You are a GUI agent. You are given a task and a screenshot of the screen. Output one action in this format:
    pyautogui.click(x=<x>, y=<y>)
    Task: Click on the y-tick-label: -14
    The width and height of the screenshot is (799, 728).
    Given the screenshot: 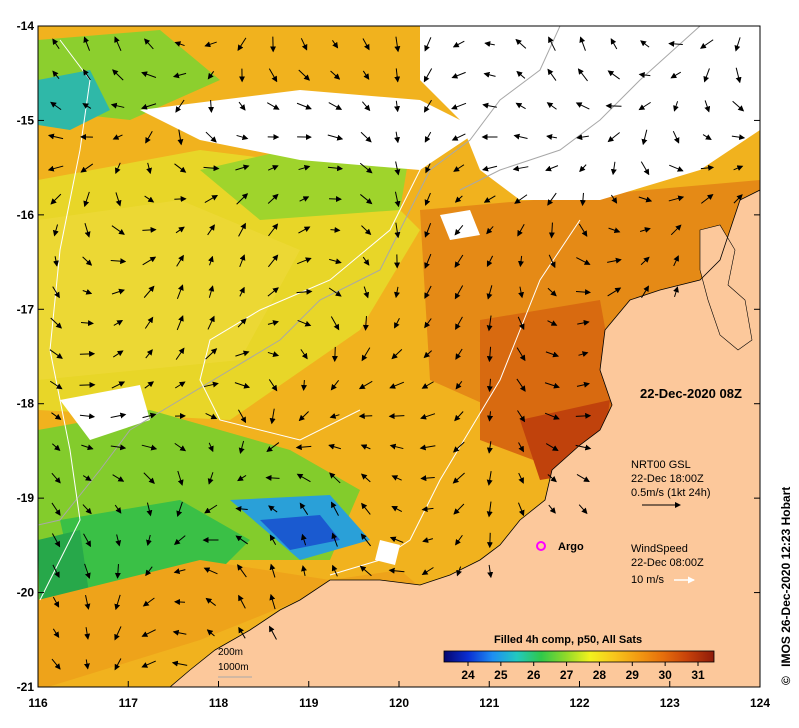 What is the action you would take?
    pyautogui.click(x=26, y=26)
    